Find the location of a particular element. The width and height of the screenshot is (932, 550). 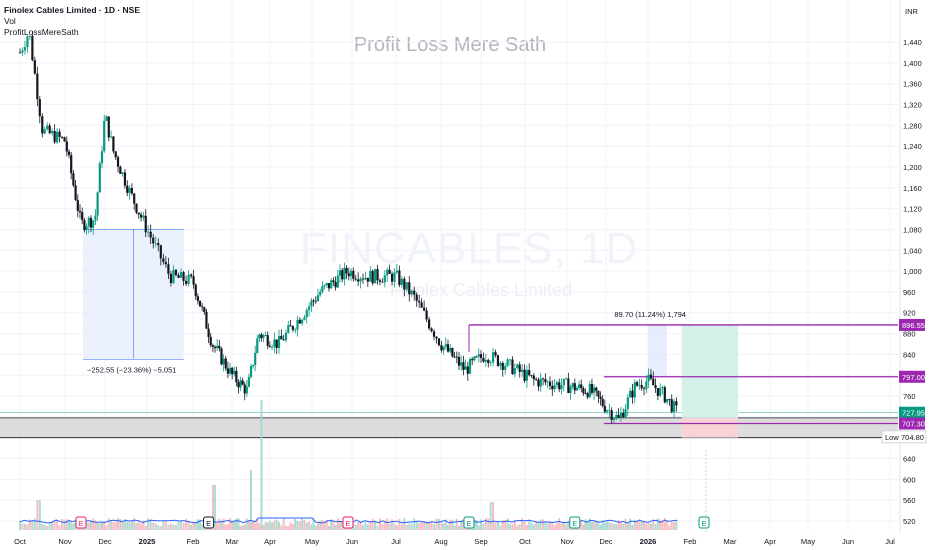

volume-legend: Vol is located at coordinates (10, 21).